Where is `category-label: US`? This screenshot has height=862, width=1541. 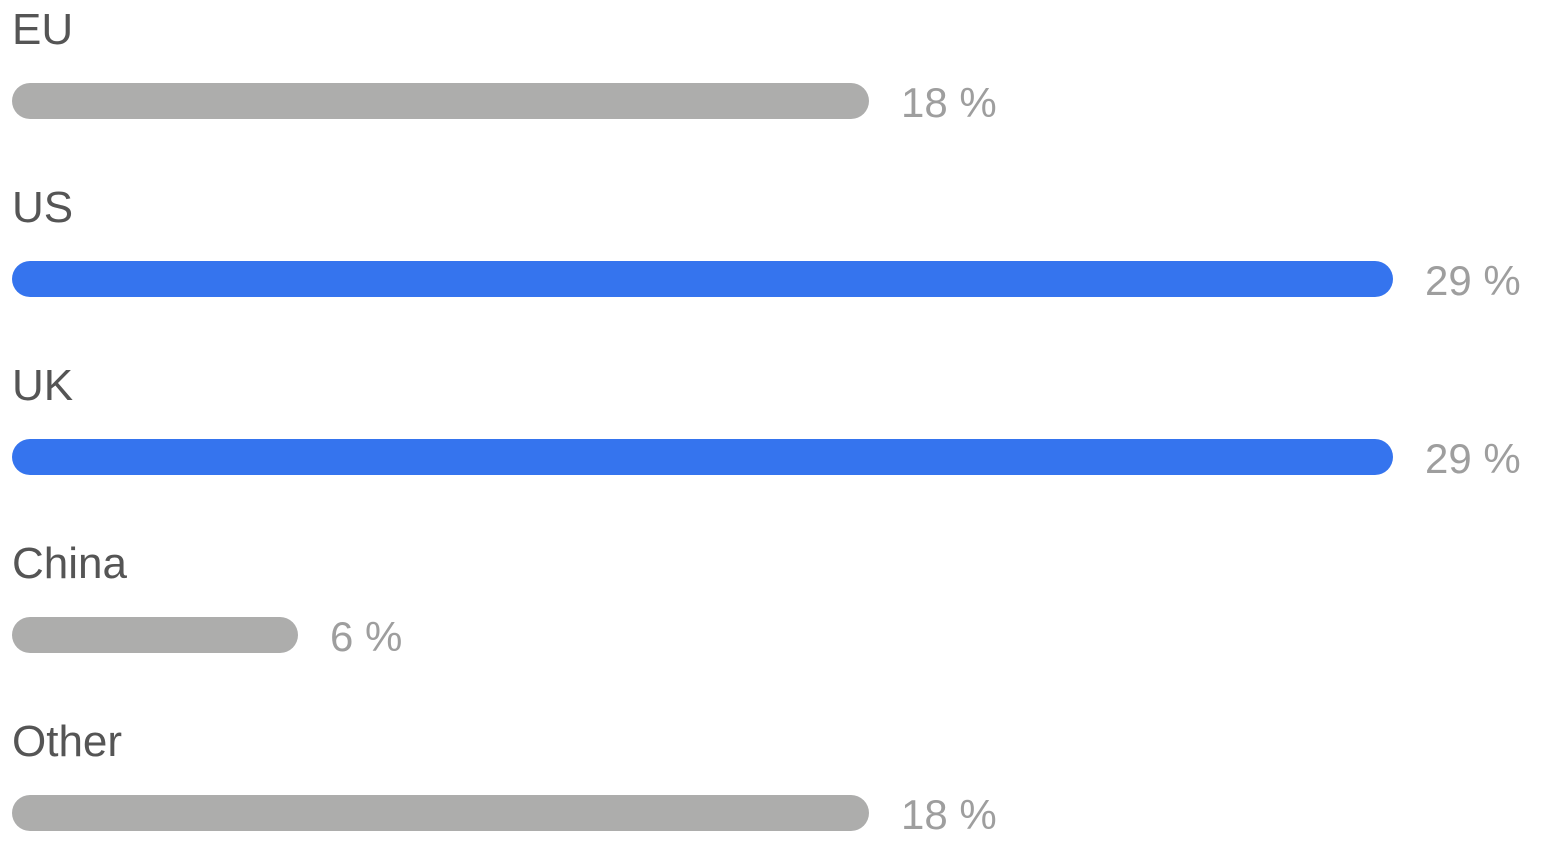 category-label: US is located at coordinates (43, 207).